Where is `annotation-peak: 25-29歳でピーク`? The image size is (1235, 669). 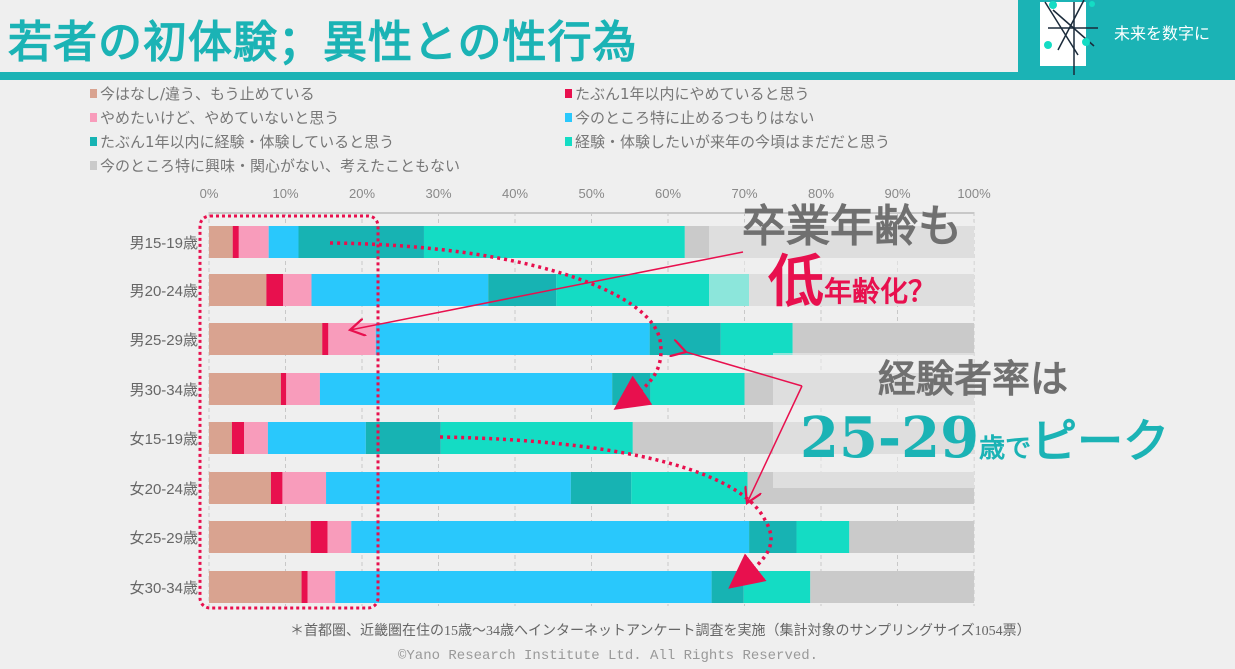 annotation-peak: 25-29歳でピーク is located at coordinates (984, 438).